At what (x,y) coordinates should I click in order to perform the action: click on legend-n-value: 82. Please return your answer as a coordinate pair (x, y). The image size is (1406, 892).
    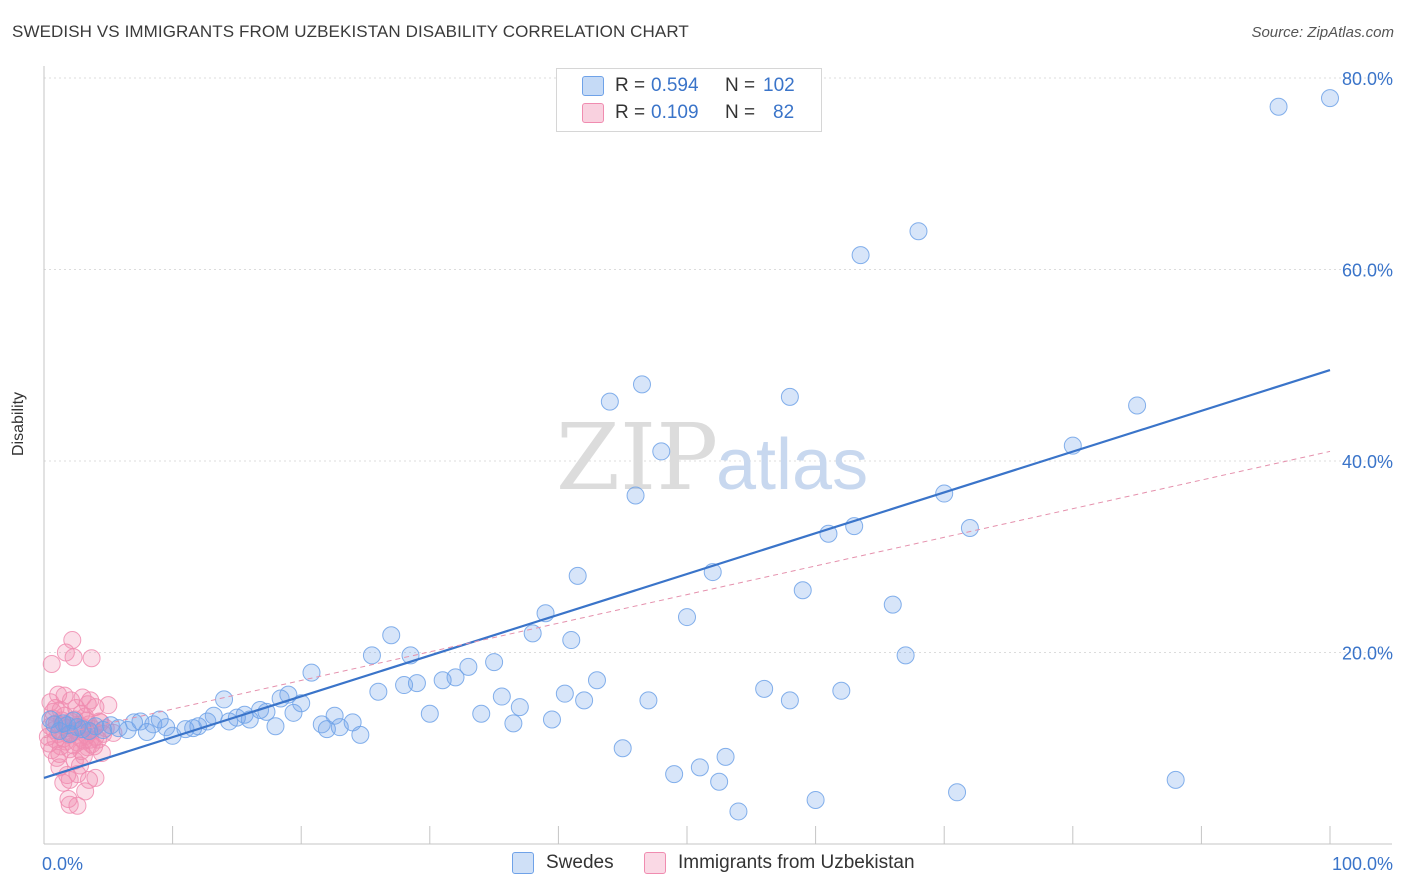
    Looking at the image, I should click on (784, 112).